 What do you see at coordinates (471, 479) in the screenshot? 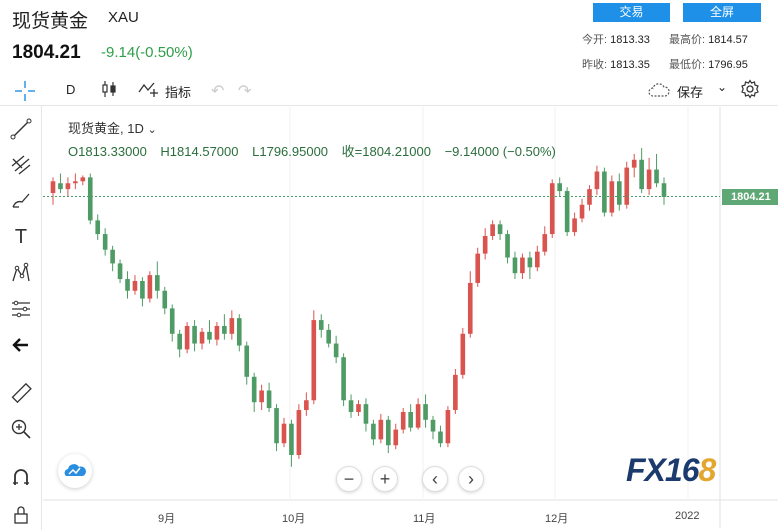
I see `scroll-right-button: ›` at bounding box center [471, 479].